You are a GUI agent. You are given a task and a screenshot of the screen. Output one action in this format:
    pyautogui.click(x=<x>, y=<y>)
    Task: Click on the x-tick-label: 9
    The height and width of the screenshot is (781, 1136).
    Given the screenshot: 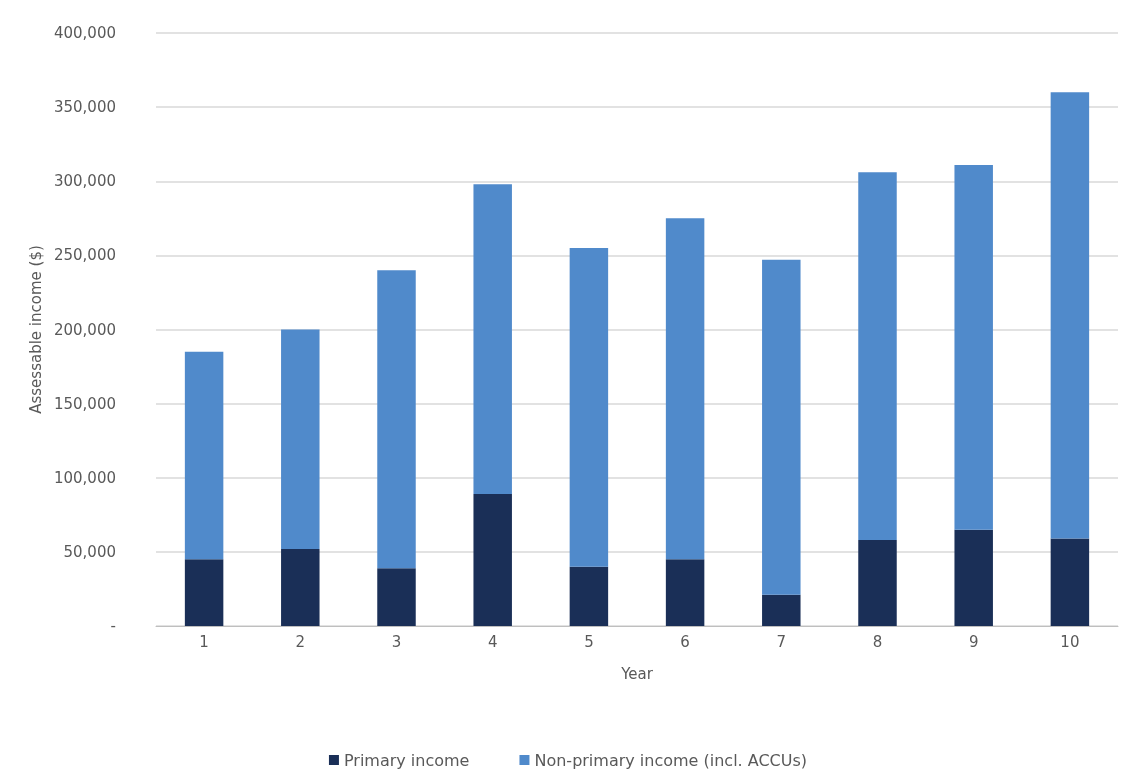 What is the action you would take?
    pyautogui.click(x=973, y=641)
    